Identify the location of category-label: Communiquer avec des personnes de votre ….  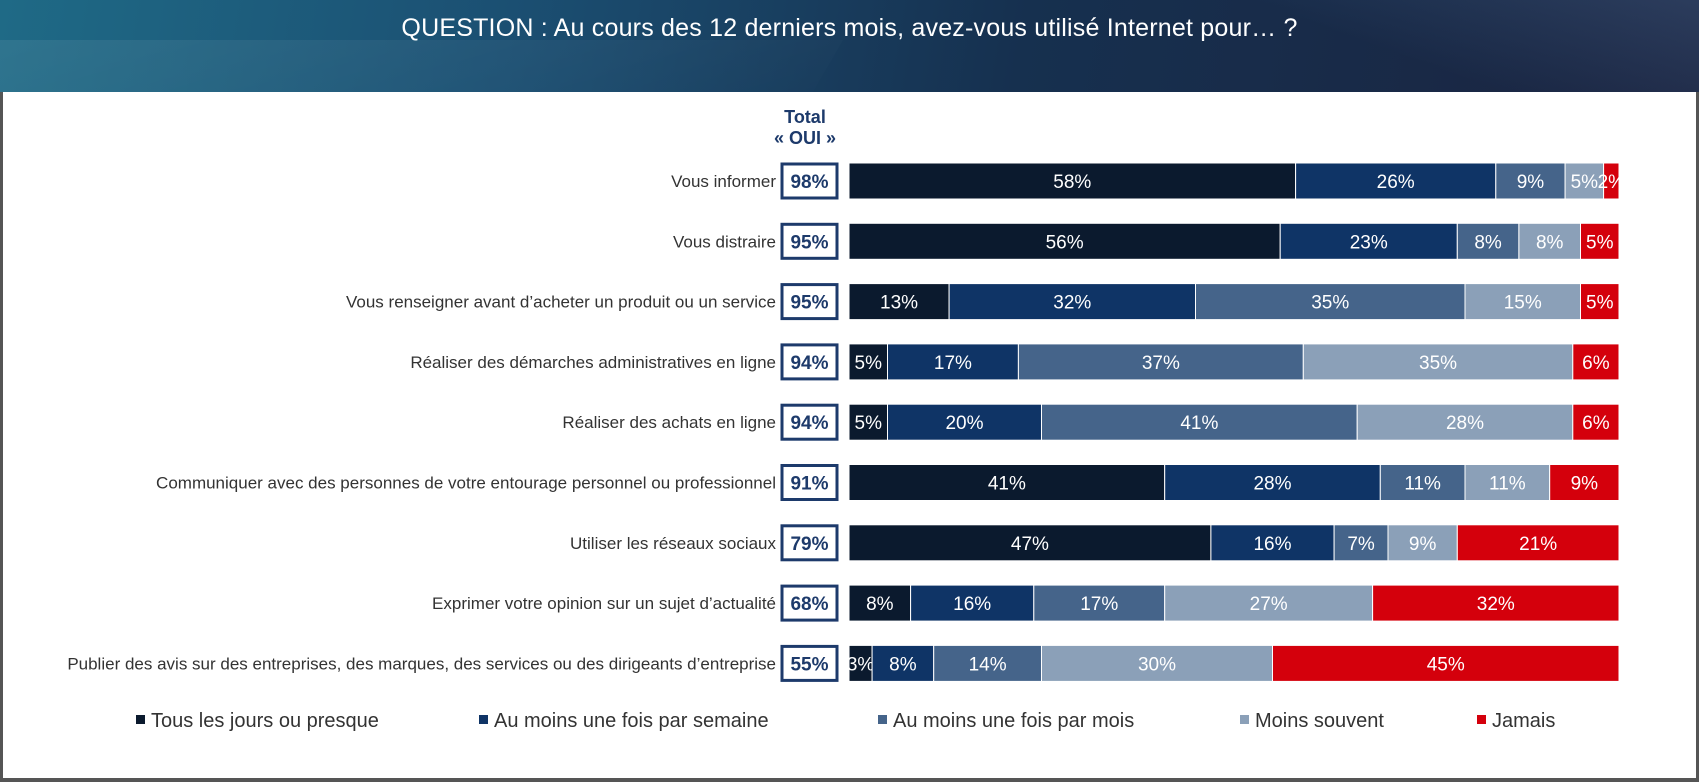
(466, 483).